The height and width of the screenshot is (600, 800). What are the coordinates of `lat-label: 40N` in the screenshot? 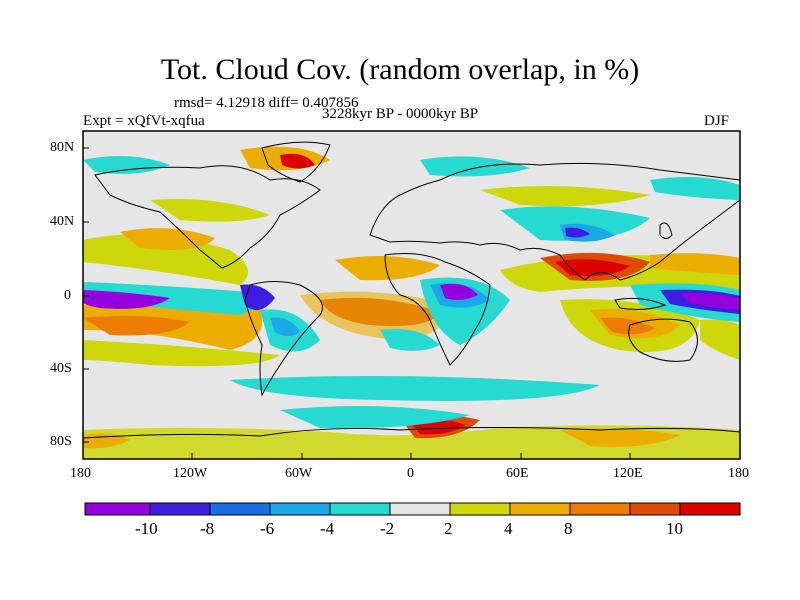 It's located at (62, 221).